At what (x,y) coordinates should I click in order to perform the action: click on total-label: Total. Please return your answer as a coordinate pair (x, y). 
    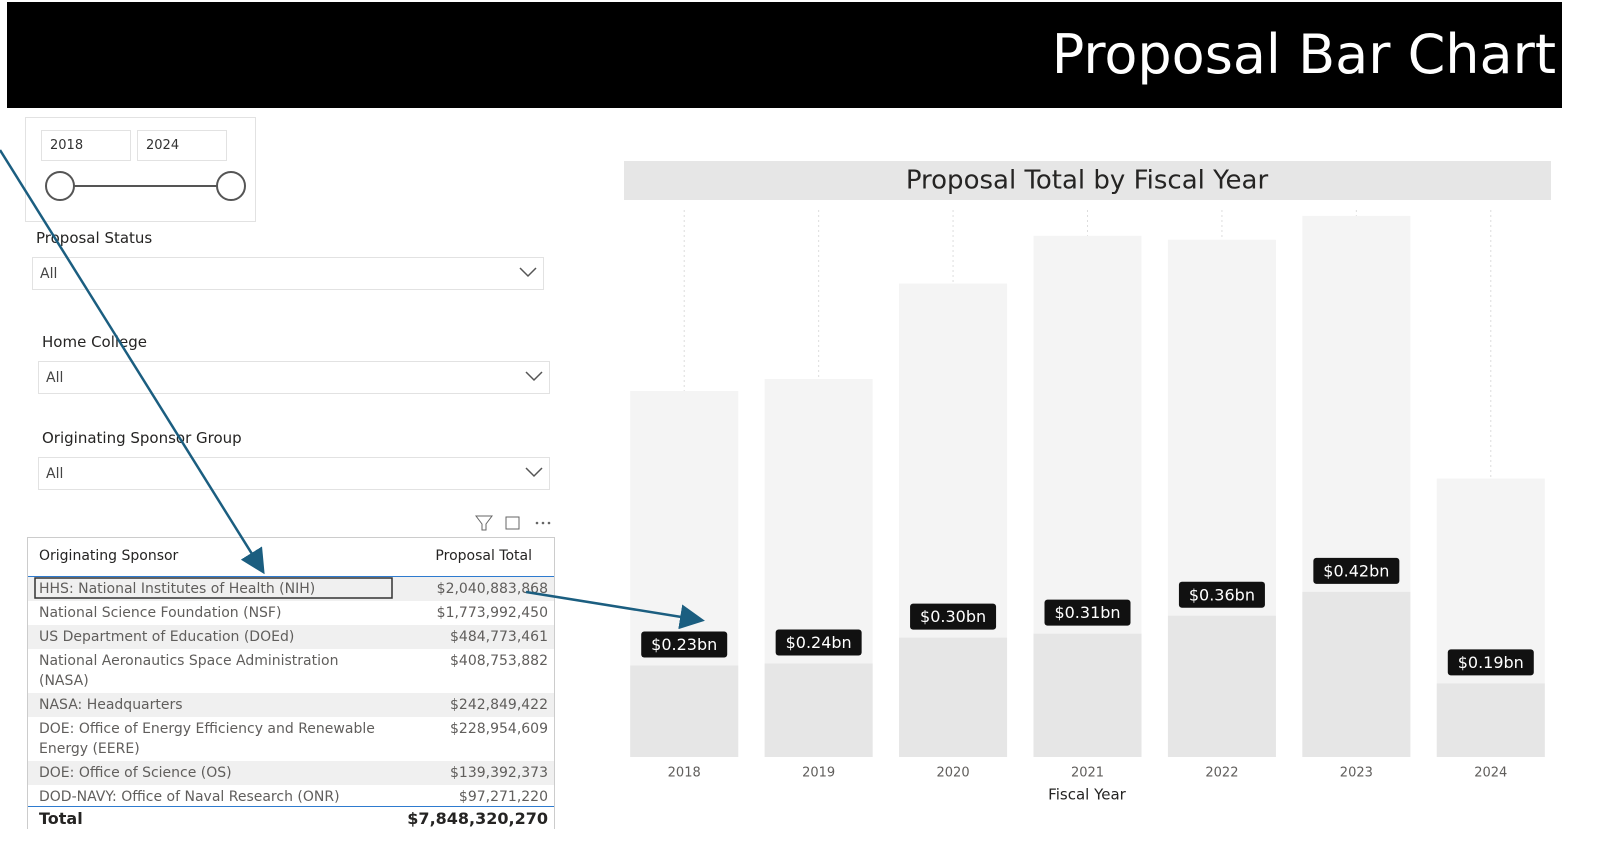
    Looking at the image, I should click on (61, 818).